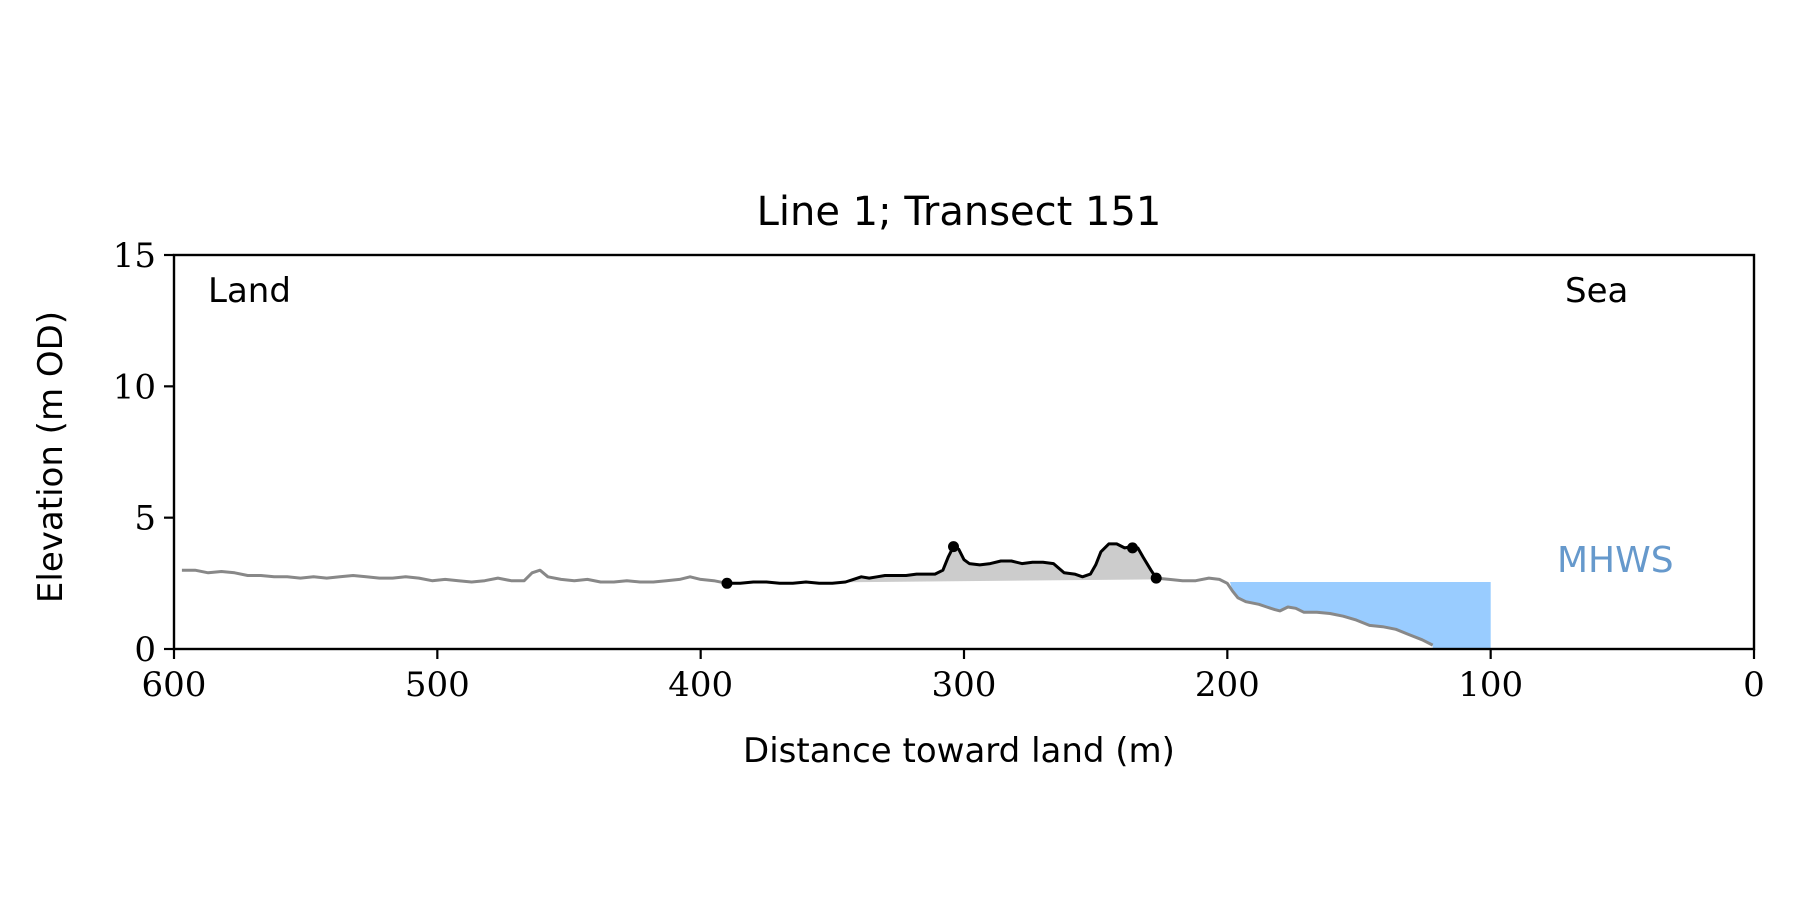 This screenshot has width=1800, height=900. What do you see at coordinates (145, 650) in the screenshot?
I see `y-tick-label: 0` at bounding box center [145, 650].